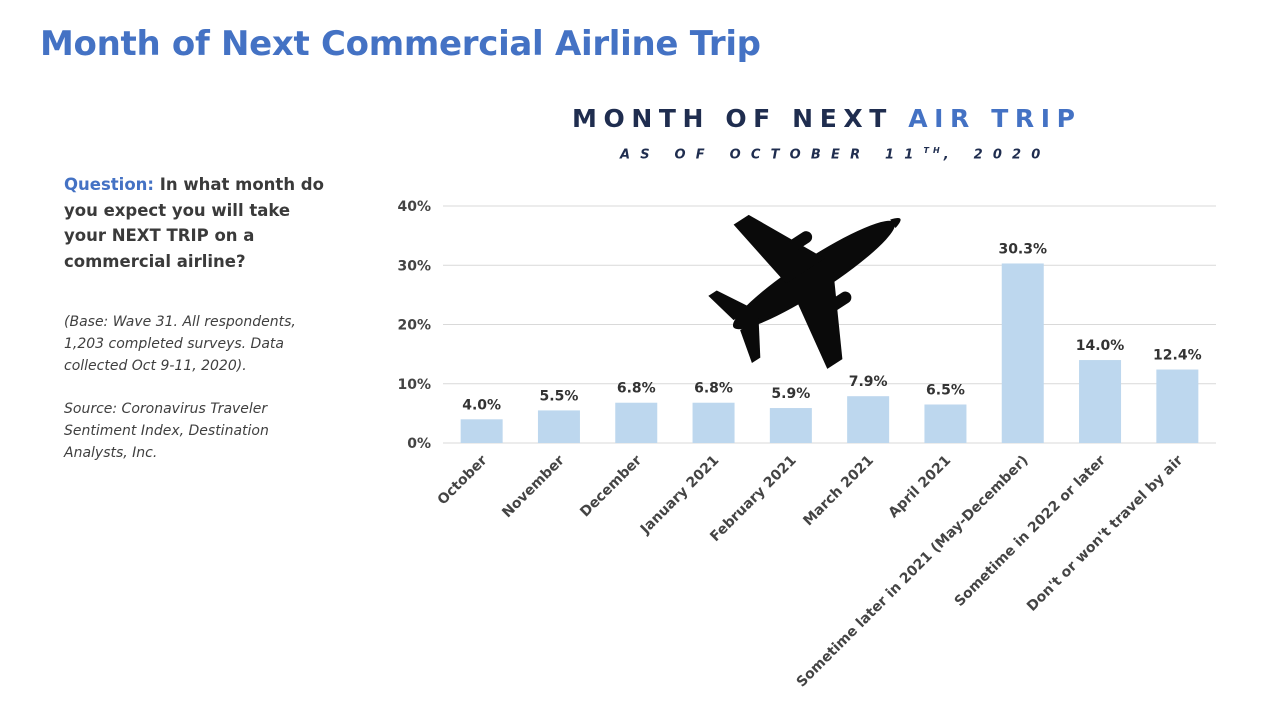 Image resolution: width=1280 pixels, height=720 pixels. Describe the element at coordinates (838, 491) in the screenshot. I see `category-label: March 2021` at that location.